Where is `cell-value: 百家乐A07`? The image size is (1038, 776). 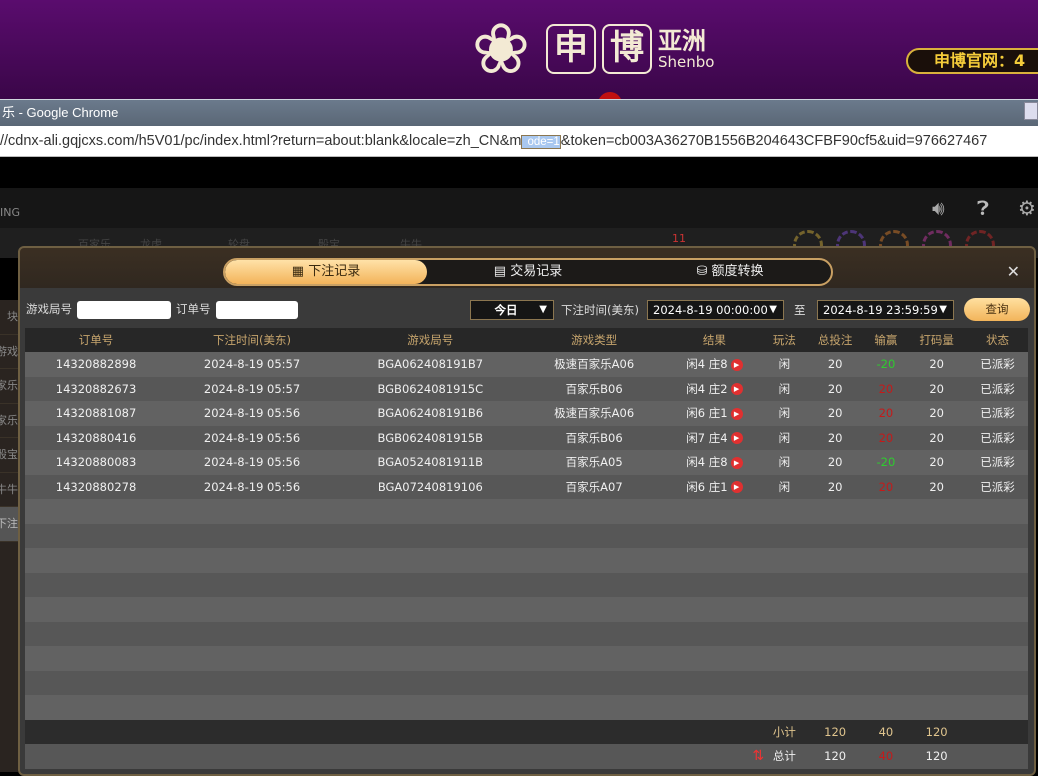
cell-value: 百家乐A07 is located at coordinates (594, 486).